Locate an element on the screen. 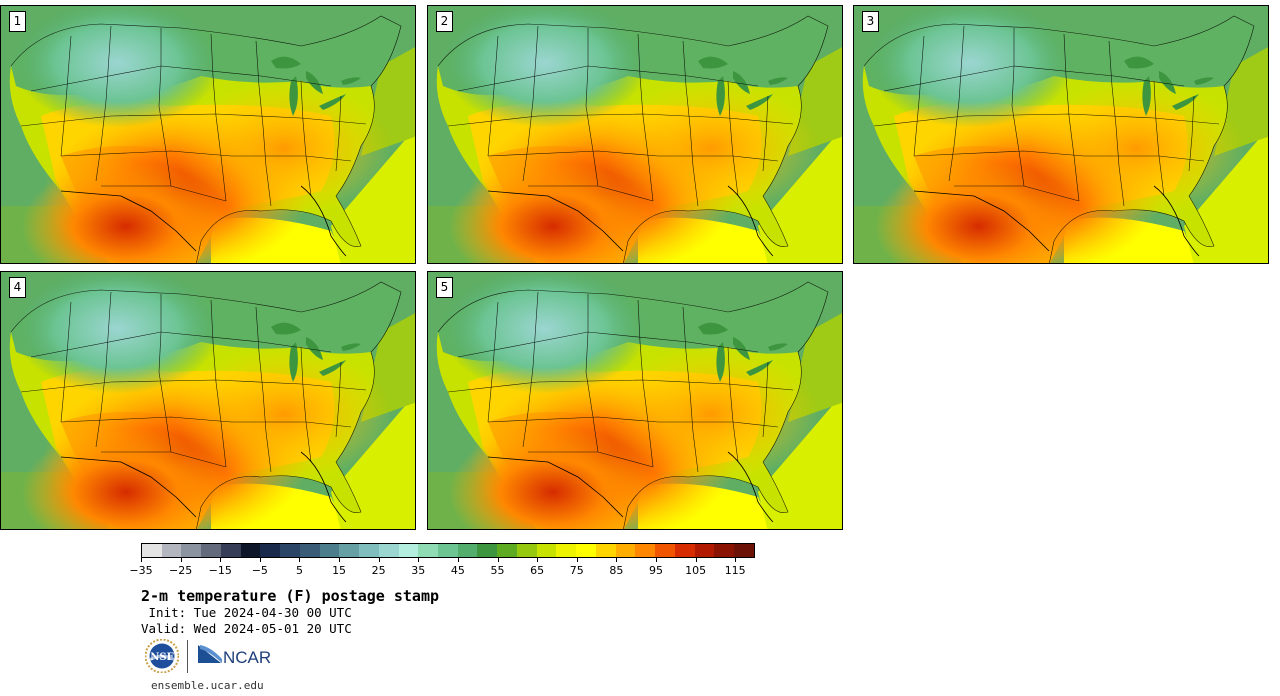 The height and width of the screenshot is (696, 1280). nsf-logo-text: NSF is located at coordinates (161, 657).